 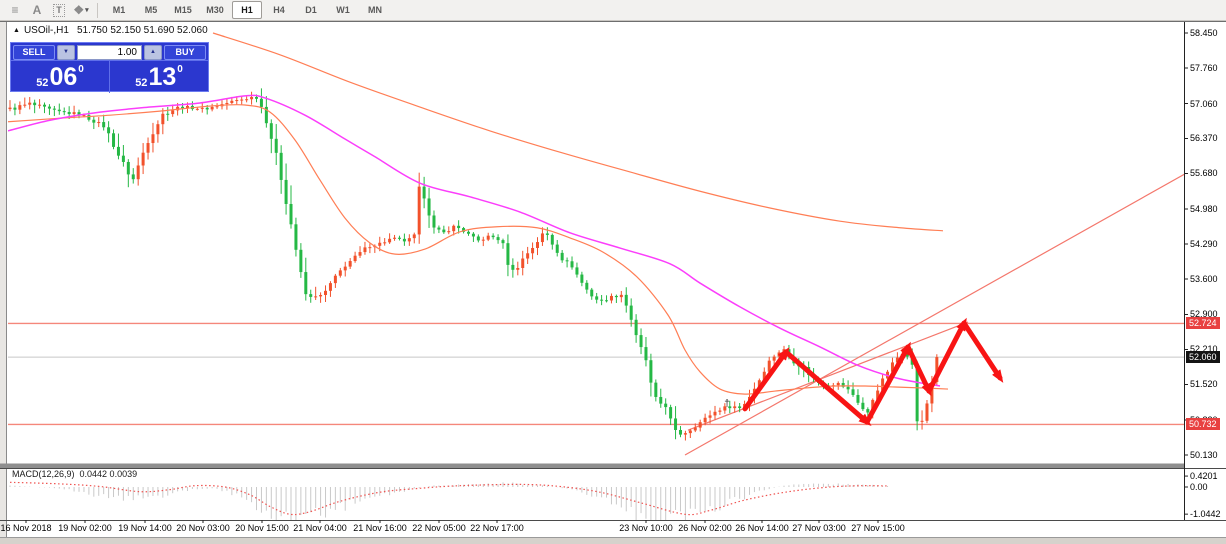 What do you see at coordinates (15, 10) in the screenshot?
I see `draw-lines-icon: ≡` at bounding box center [15, 10].